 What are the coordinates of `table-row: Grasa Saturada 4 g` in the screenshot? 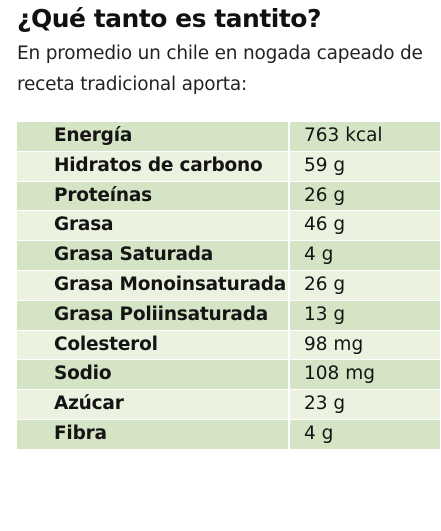 It's located at (228, 255).